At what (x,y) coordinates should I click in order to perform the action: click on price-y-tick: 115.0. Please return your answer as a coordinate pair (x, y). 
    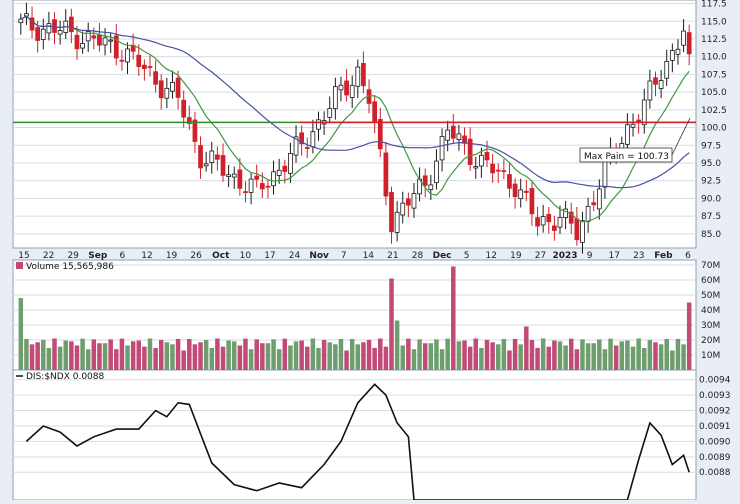
    Looking at the image, I should click on (714, 22).